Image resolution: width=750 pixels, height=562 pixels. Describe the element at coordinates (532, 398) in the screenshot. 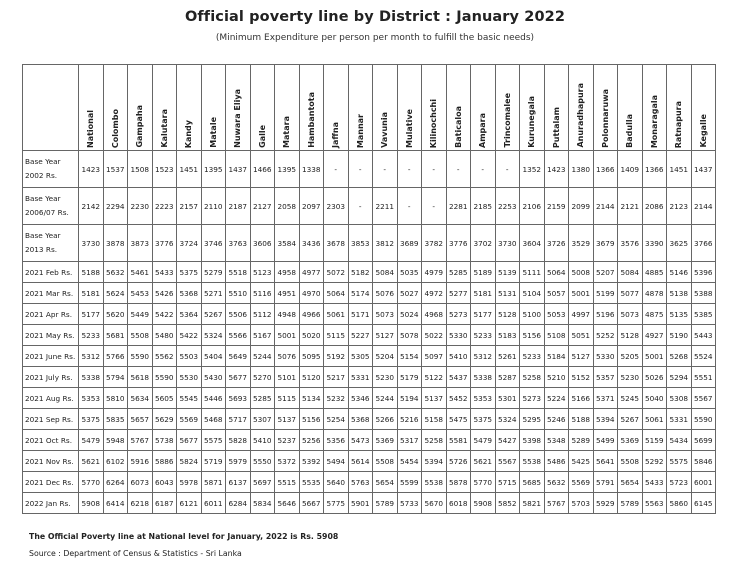

I see `table-cell: 5273` at that location.